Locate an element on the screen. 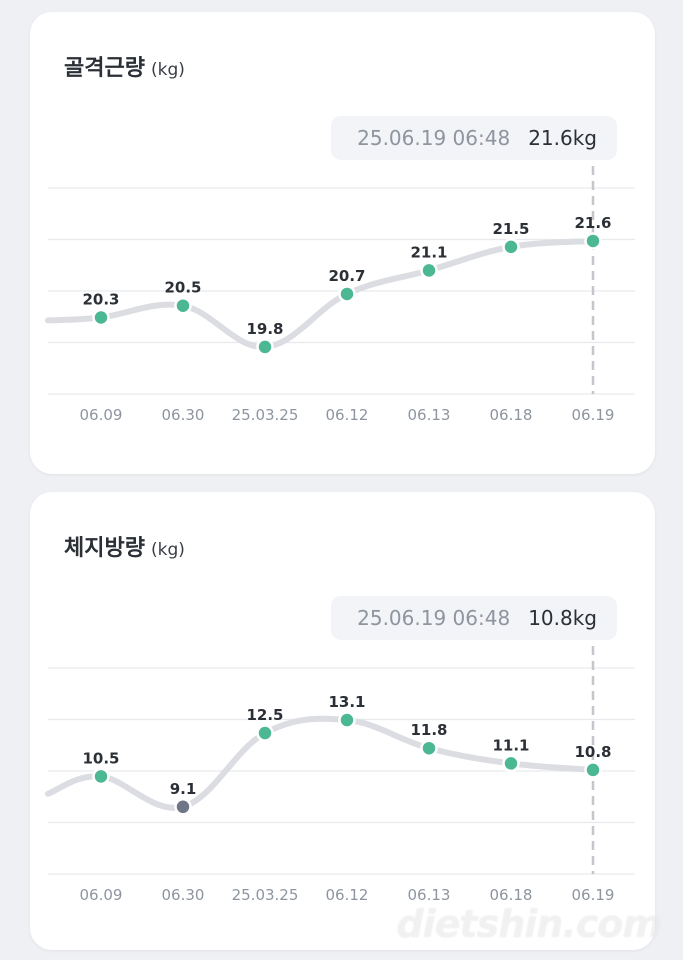 The width and height of the screenshot is (683, 960). data-label: 21.5 is located at coordinates (510, 229).